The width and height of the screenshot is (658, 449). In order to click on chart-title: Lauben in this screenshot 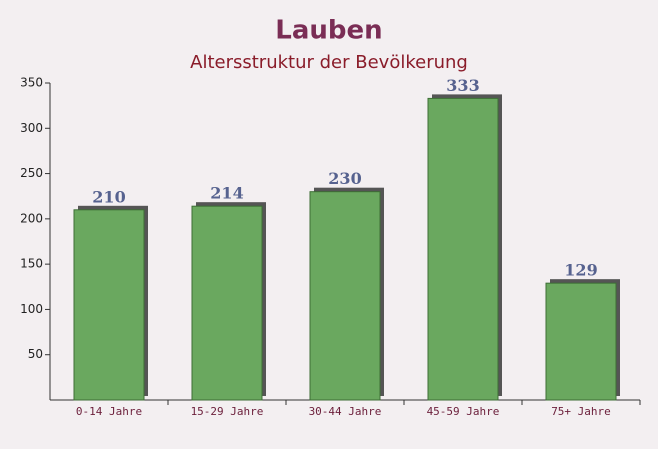, I will do `click(328, 31)`.